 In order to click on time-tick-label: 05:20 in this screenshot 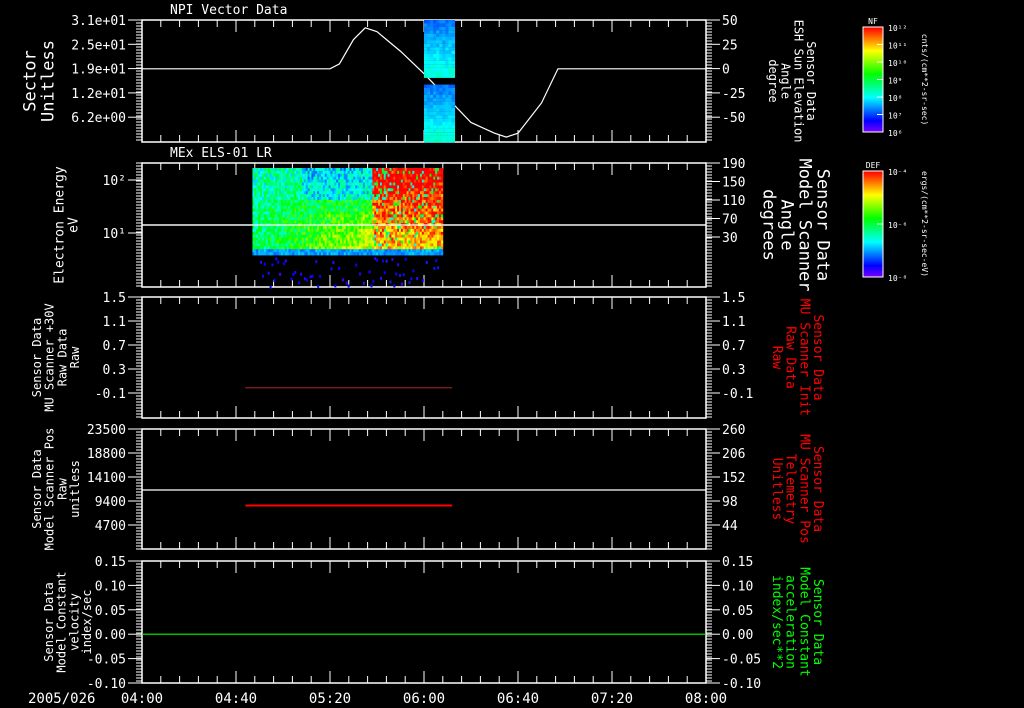, I will do `click(330, 699)`.